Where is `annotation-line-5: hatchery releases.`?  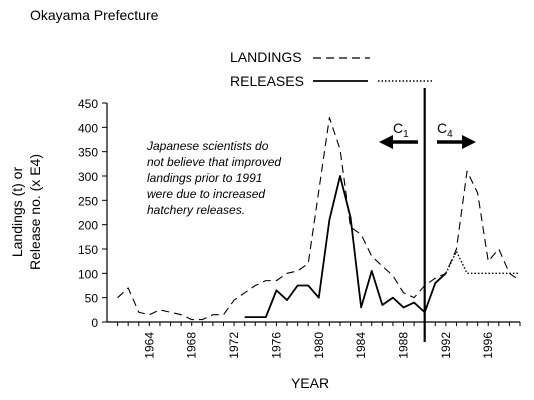 annotation-line-5: hatchery releases. is located at coordinates (196, 210).